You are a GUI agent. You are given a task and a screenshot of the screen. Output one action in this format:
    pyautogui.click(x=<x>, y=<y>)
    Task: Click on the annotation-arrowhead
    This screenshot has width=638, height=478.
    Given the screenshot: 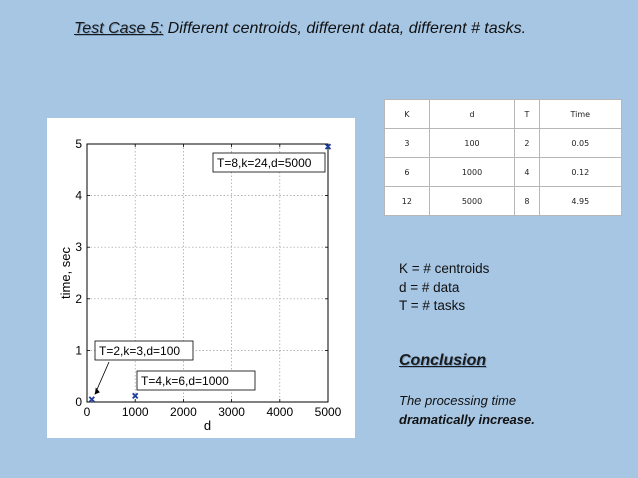 What is the action you would take?
    pyautogui.click(x=97, y=391)
    